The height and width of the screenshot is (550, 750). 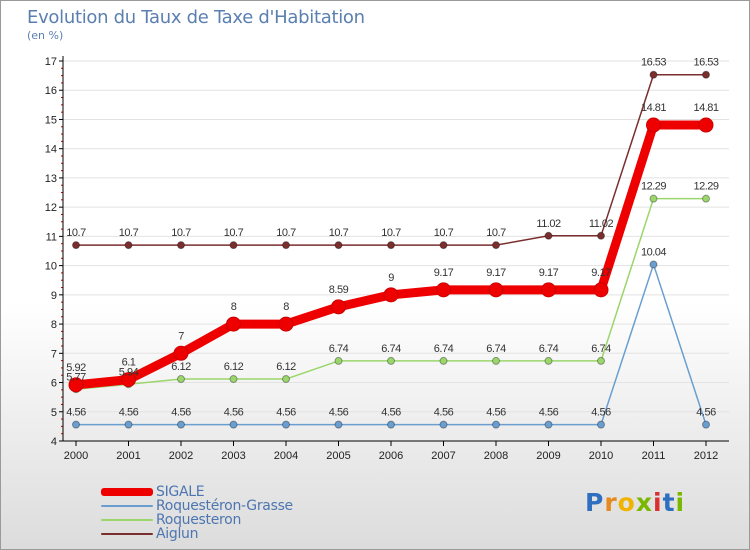 What do you see at coordinates (54, 354) in the screenshot?
I see `y-tick-label: 7` at bounding box center [54, 354].